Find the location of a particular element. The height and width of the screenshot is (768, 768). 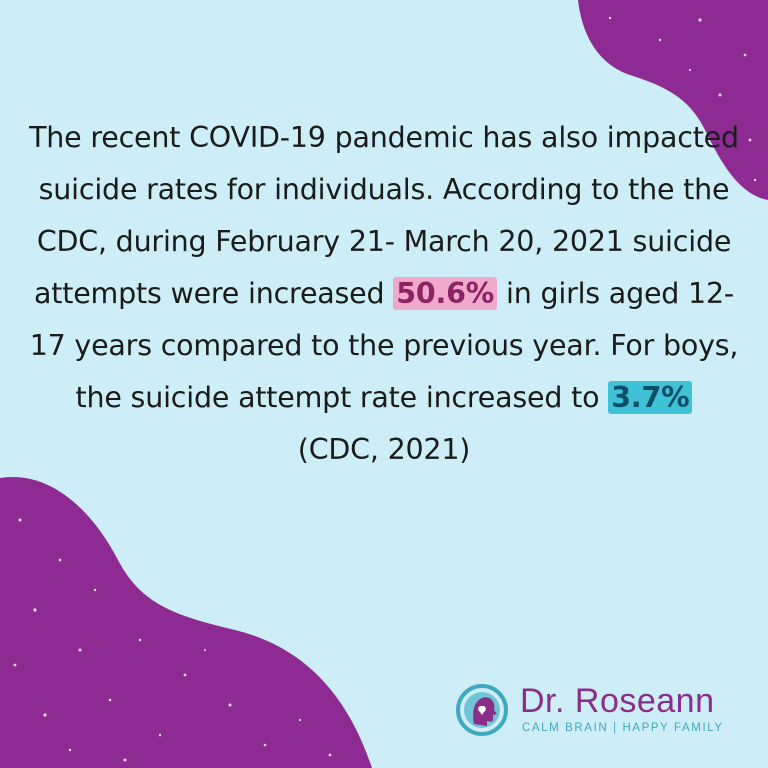

boys-stat-highlight: 3.7% is located at coordinates (650, 397).